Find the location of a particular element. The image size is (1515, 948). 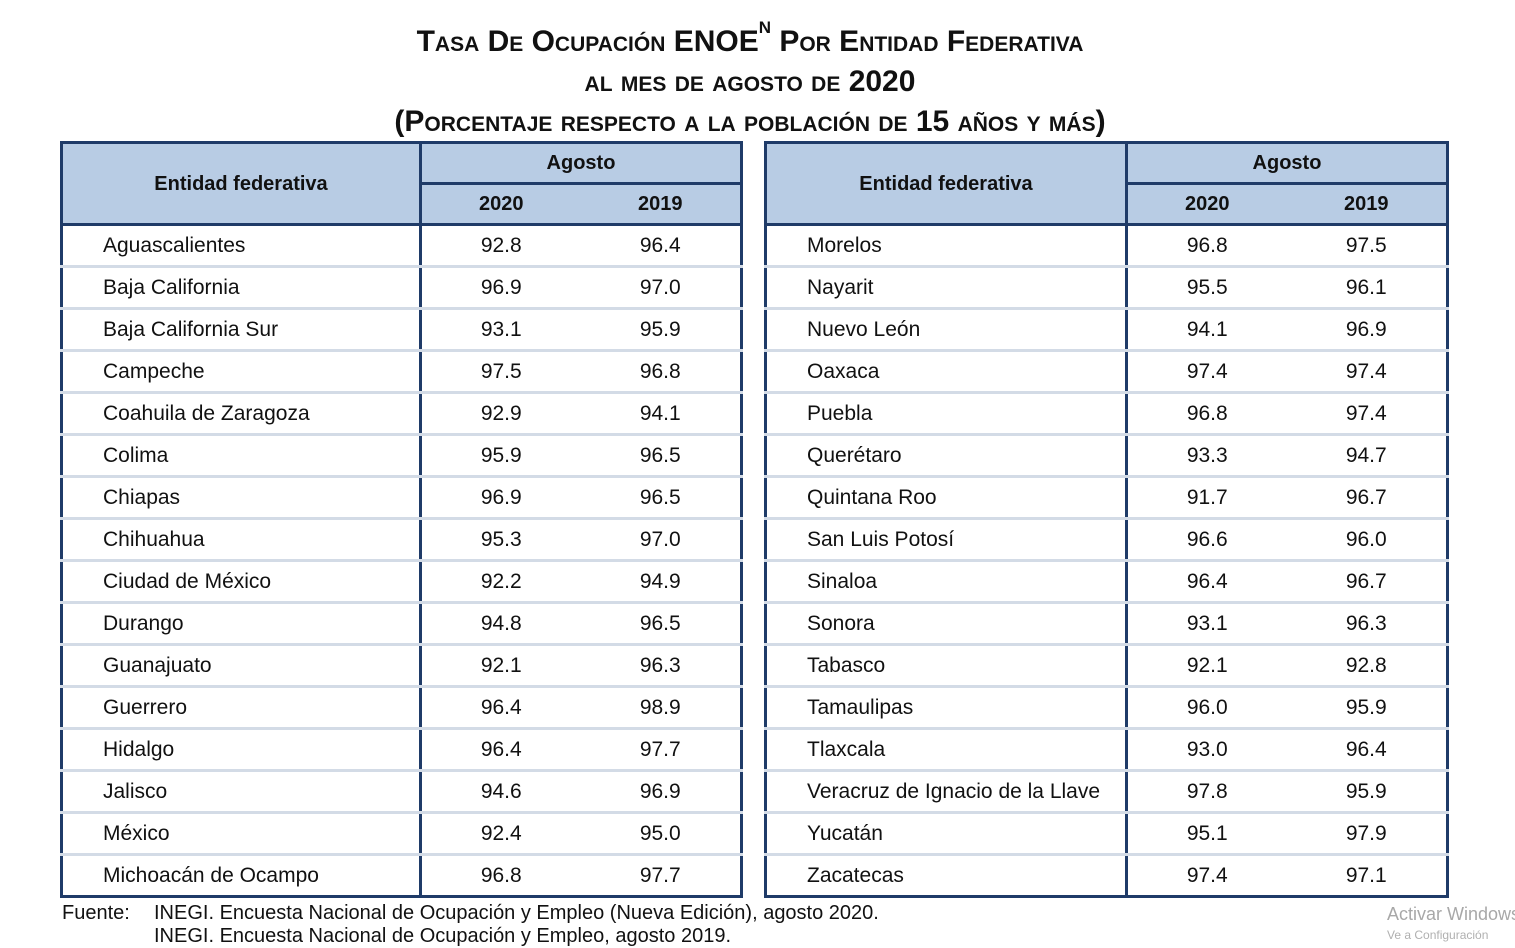

table-row: Veracruz de Ignacio de la Llave 97.8 95.9 is located at coordinates (1106, 792).